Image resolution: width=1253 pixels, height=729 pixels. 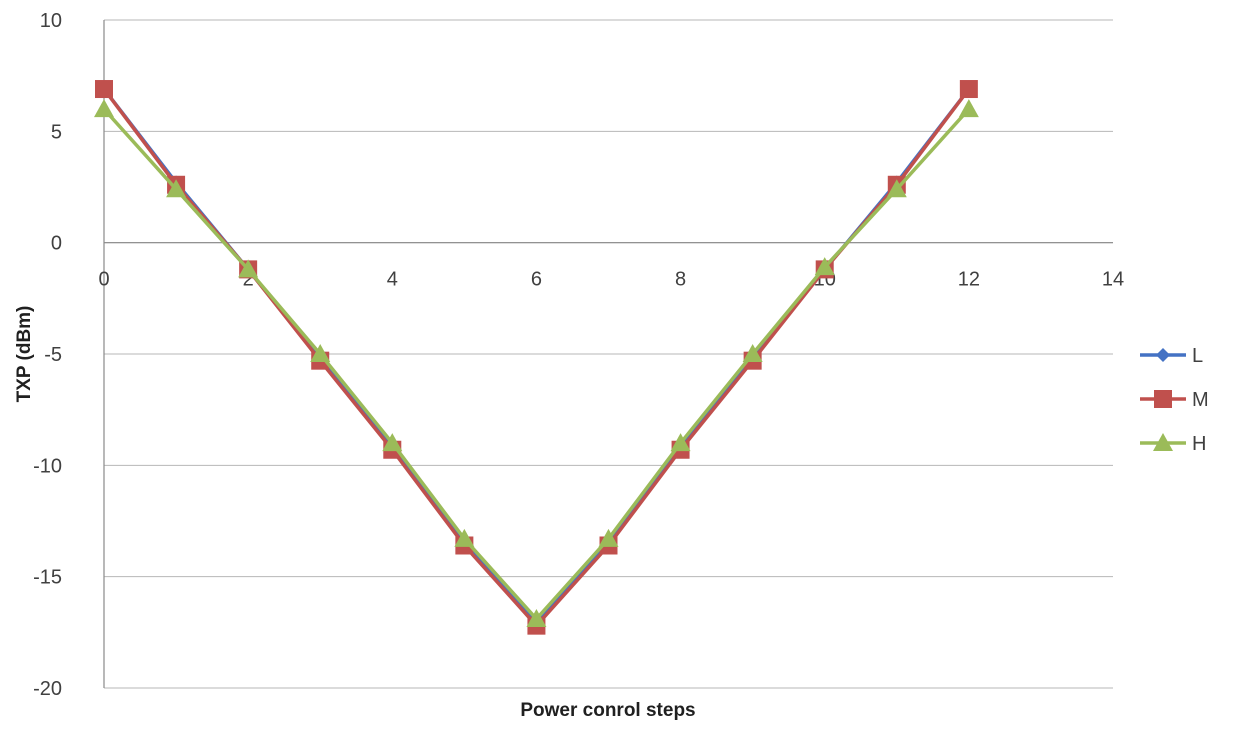 What do you see at coordinates (103, 280) in the screenshot?
I see `x-tick-label: 0` at bounding box center [103, 280].